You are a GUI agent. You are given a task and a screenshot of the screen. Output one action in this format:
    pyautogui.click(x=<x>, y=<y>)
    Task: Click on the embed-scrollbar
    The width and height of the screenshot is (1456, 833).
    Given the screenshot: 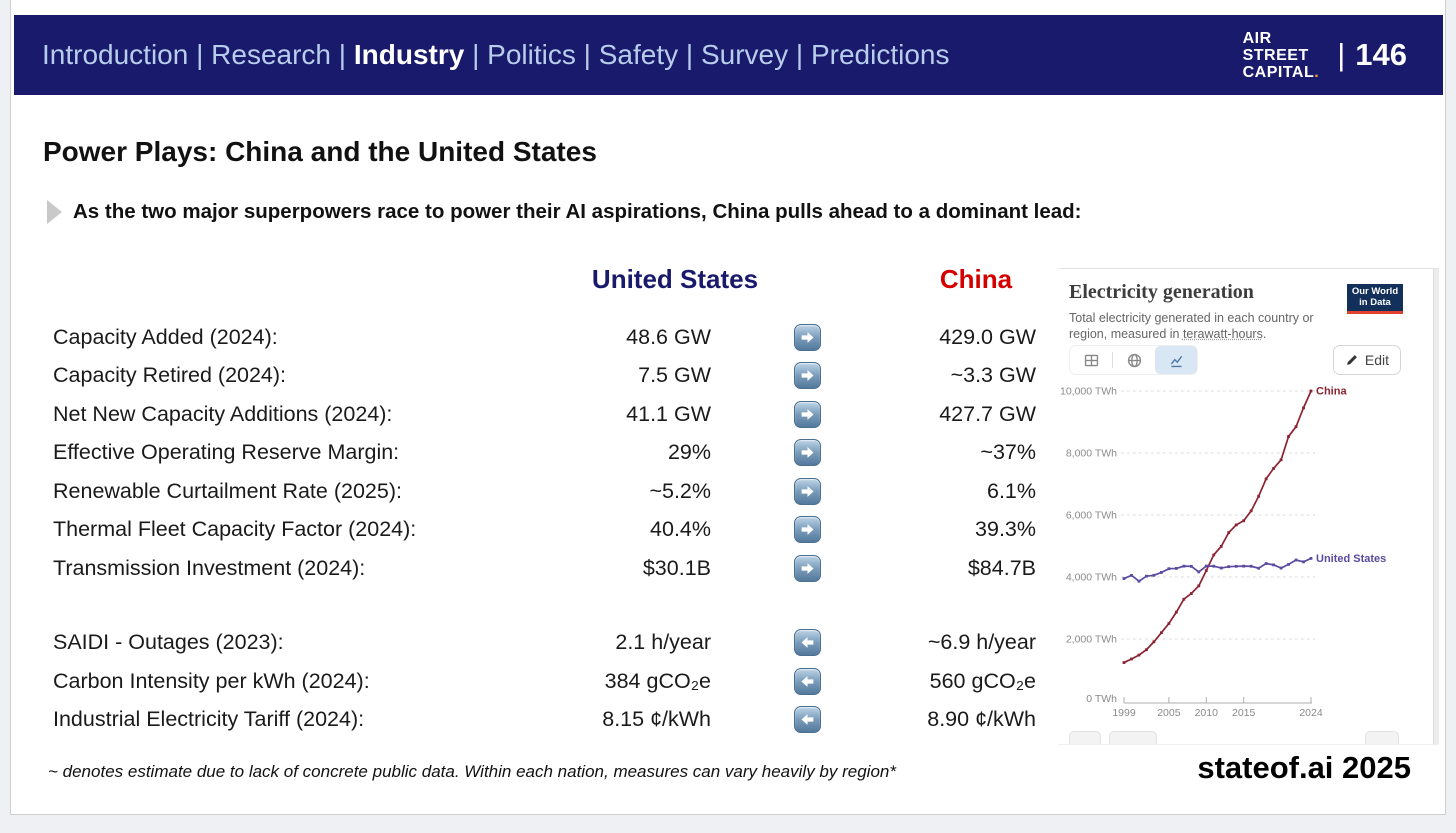 What is the action you would take?
    pyautogui.click(x=1436, y=506)
    